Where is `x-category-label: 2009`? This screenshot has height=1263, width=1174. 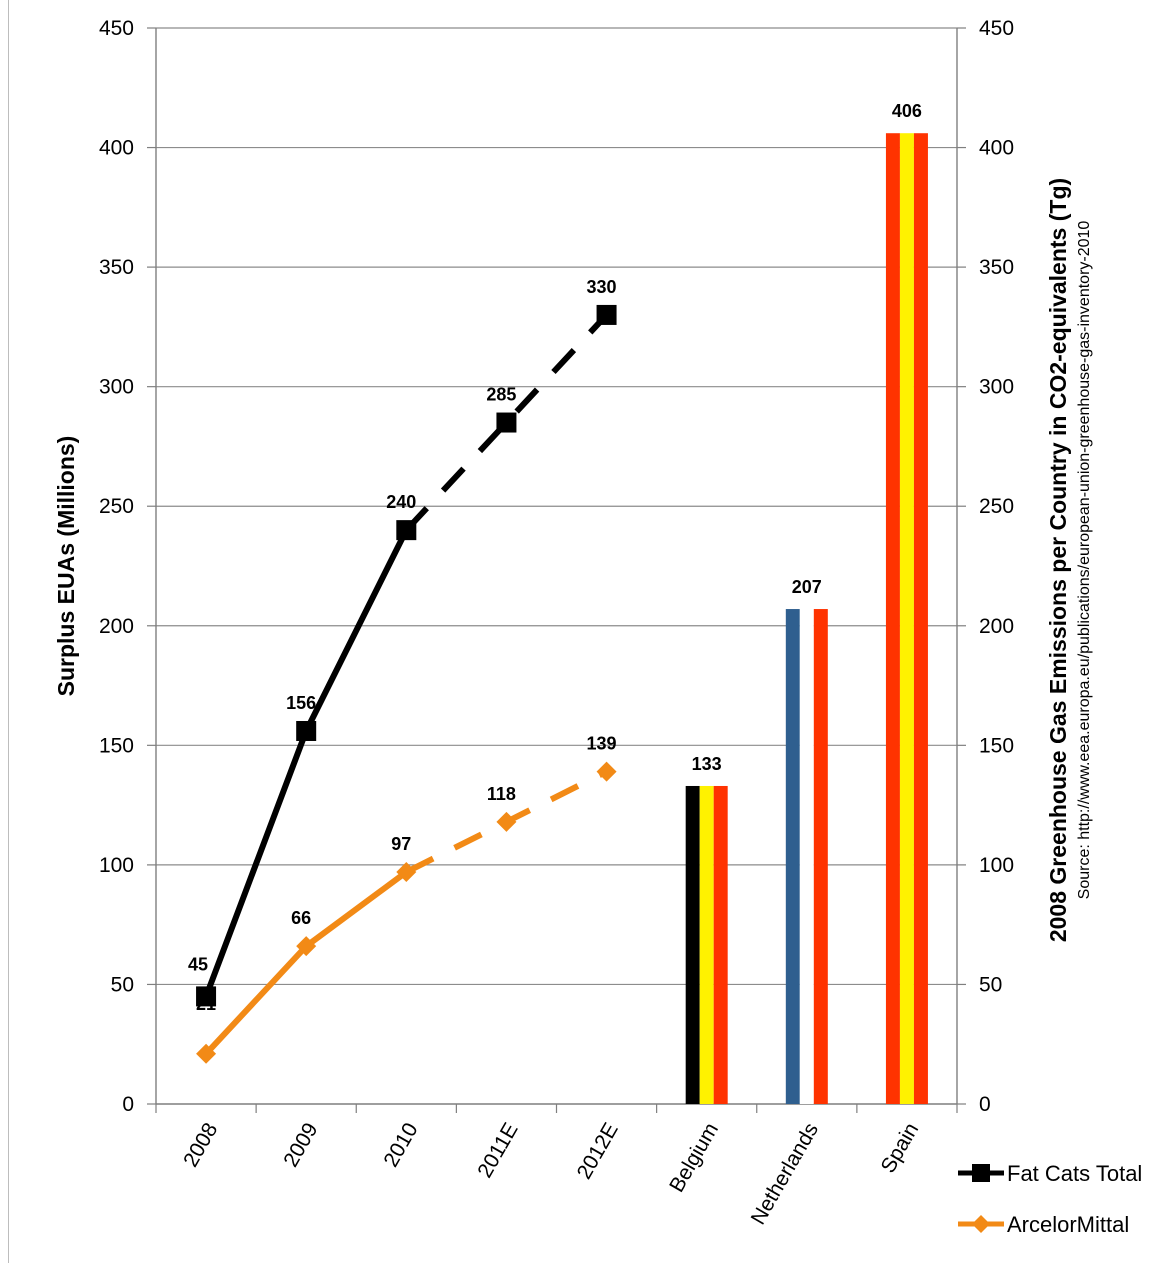
x-category-label: 2009 is located at coordinates (300, 1145).